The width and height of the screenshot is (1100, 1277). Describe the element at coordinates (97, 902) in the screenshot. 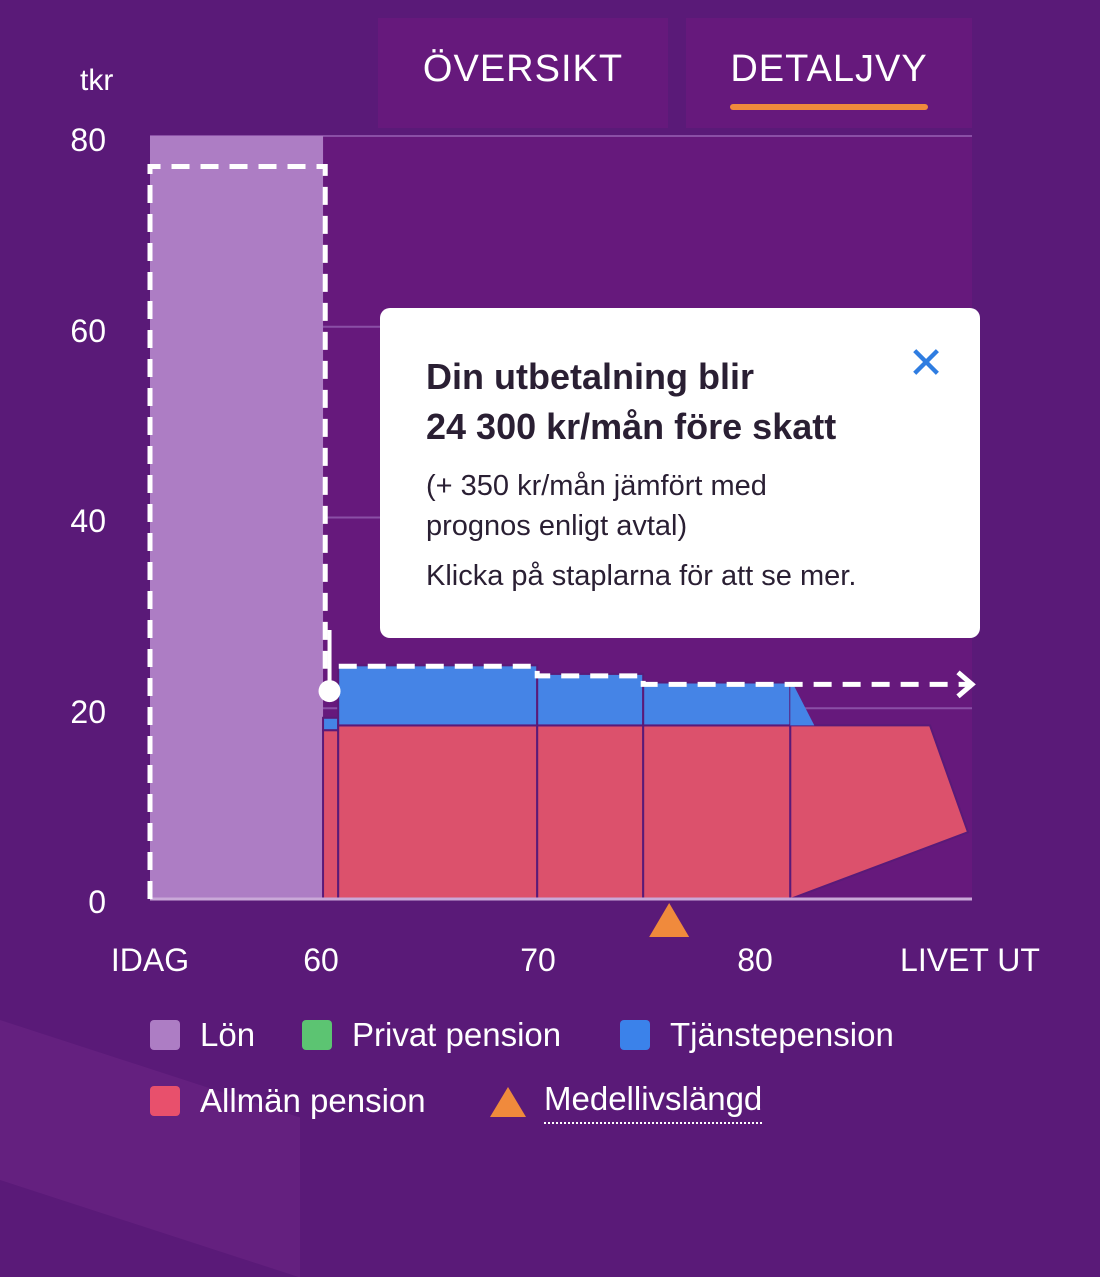

I see `y-tick-label: 0` at that location.